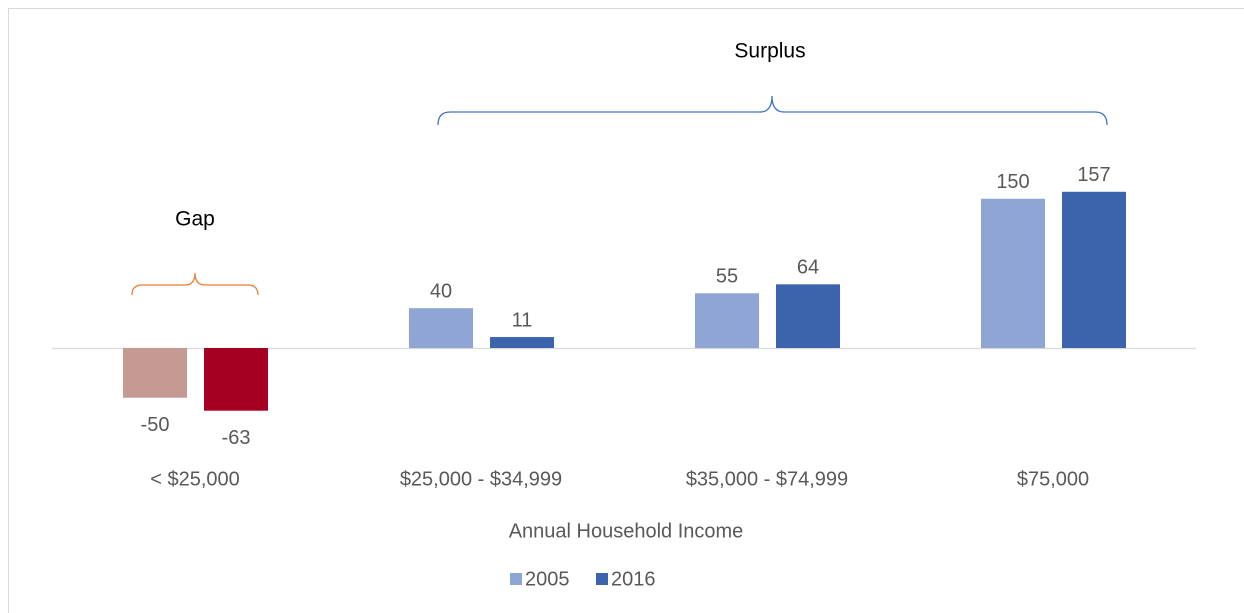 Image resolution: width=1244 pixels, height=613 pixels. I want to click on annotation: Surplus, so click(769, 51).